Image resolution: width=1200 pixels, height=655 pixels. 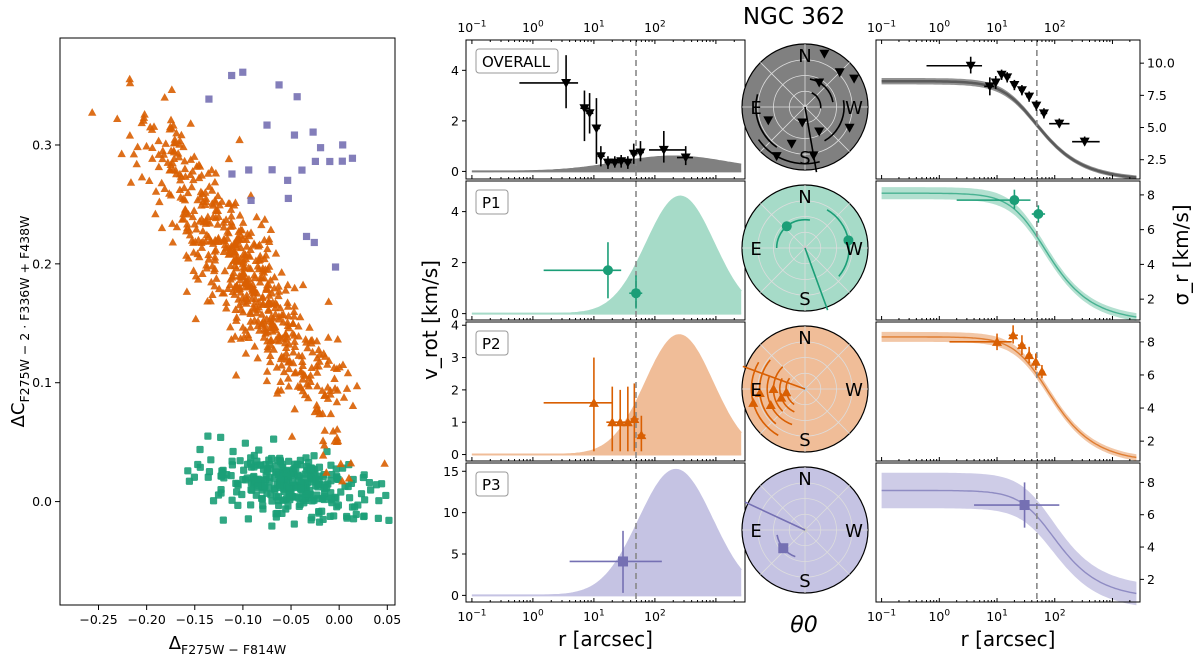 I want to click on vrot-top-tick-label: 10², so click(x=655, y=27).